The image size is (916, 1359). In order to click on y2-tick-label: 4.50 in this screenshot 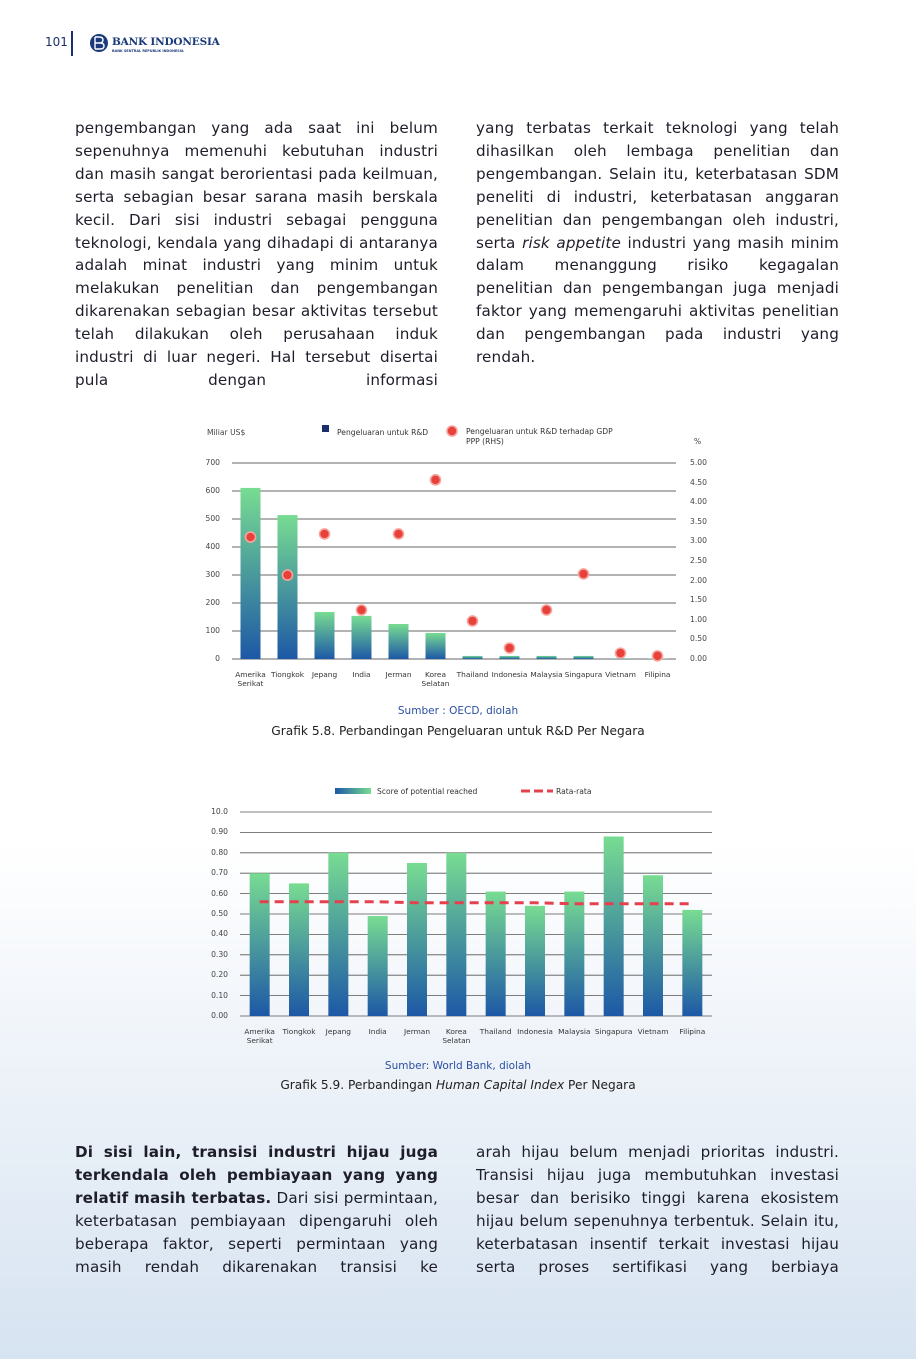, I will do `click(698, 482)`.